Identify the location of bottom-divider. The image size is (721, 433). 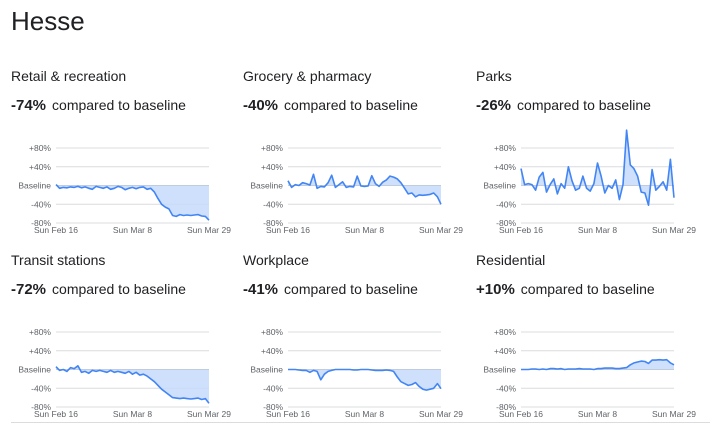
(360, 422).